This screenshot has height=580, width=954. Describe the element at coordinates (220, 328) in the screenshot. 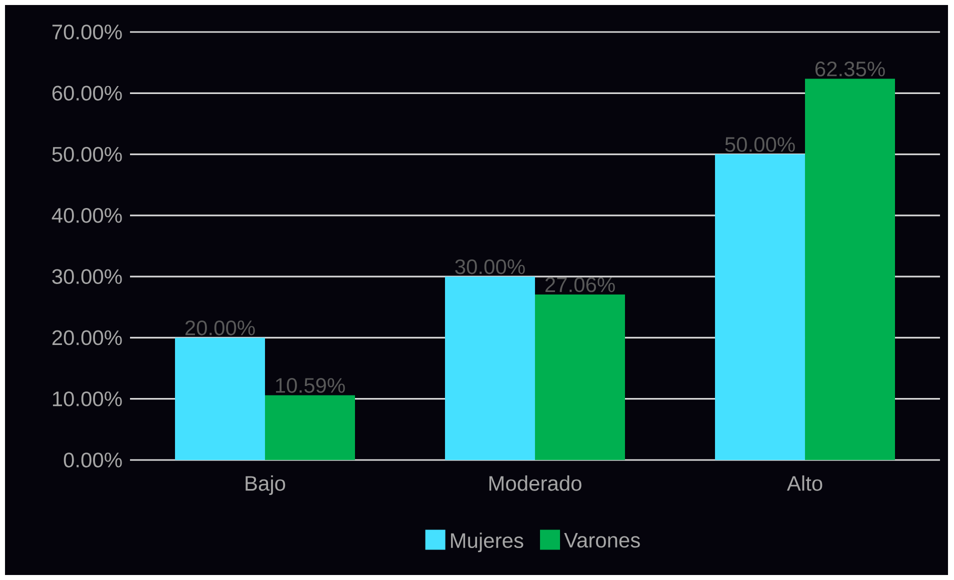

I see `data-label: 20.00%` at that location.